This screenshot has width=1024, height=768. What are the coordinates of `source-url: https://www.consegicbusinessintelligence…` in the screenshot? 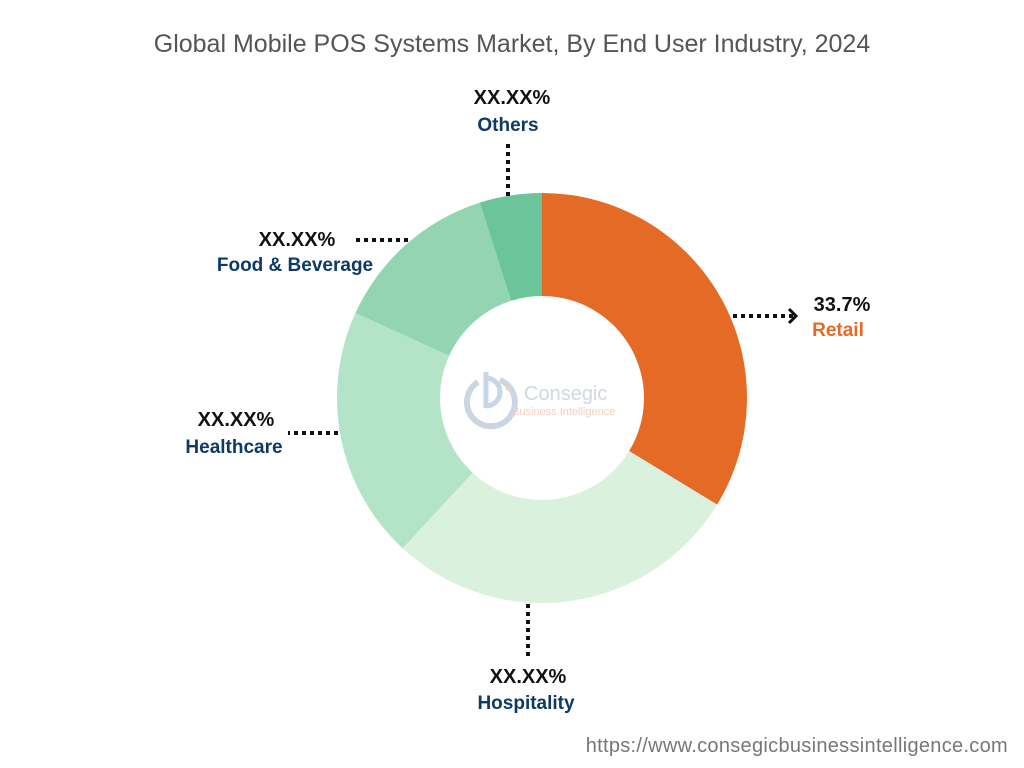 It's located at (796, 746).